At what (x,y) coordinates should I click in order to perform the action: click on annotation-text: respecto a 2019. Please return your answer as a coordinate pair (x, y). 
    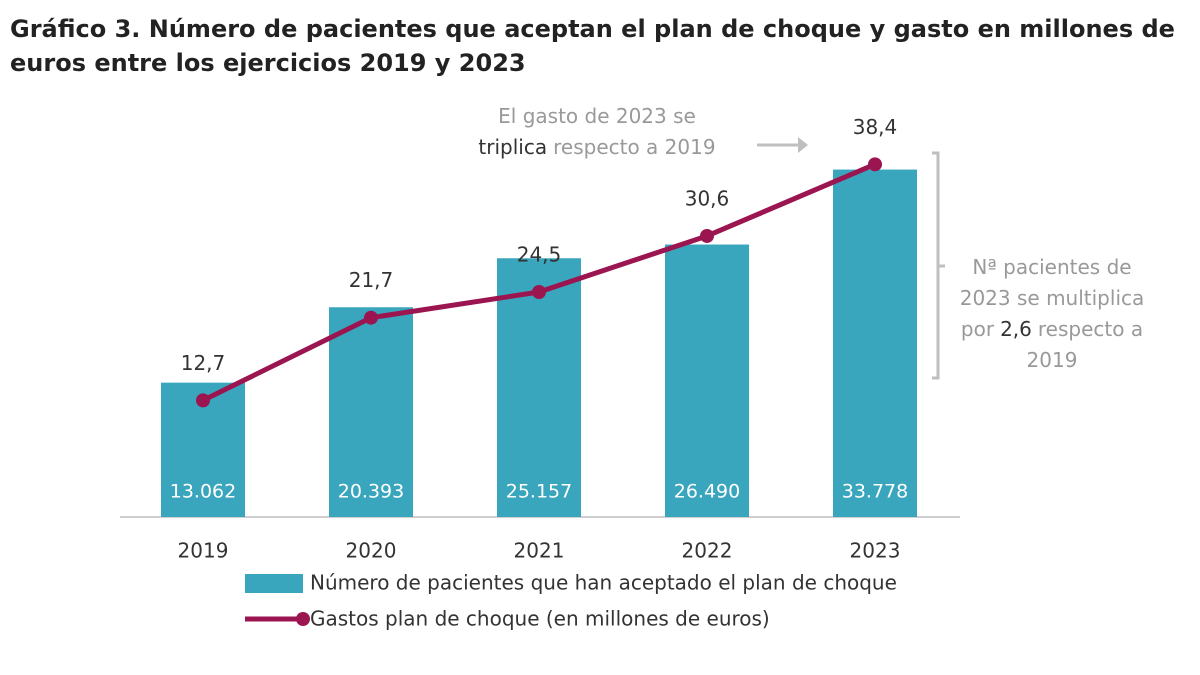
    Looking at the image, I should click on (634, 147).